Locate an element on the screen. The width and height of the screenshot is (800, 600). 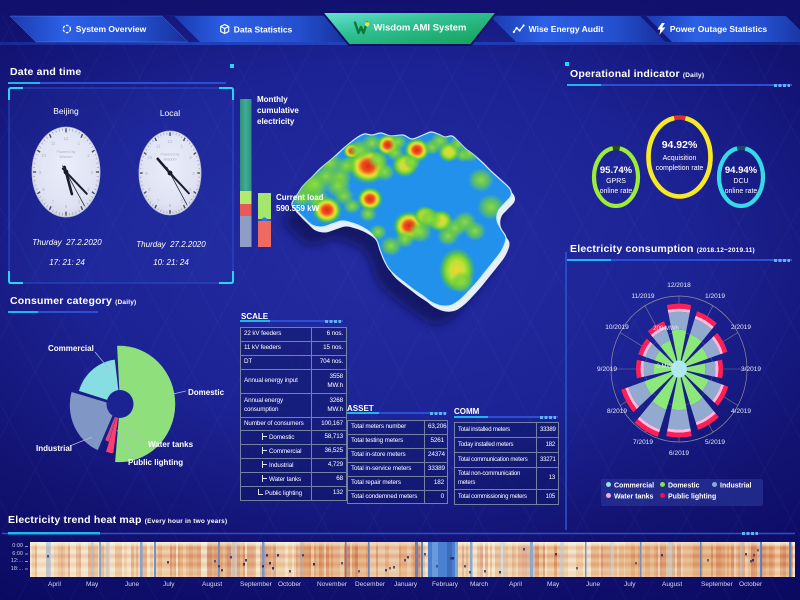
svg-text: 10/2019 is located at coordinates (617, 327).